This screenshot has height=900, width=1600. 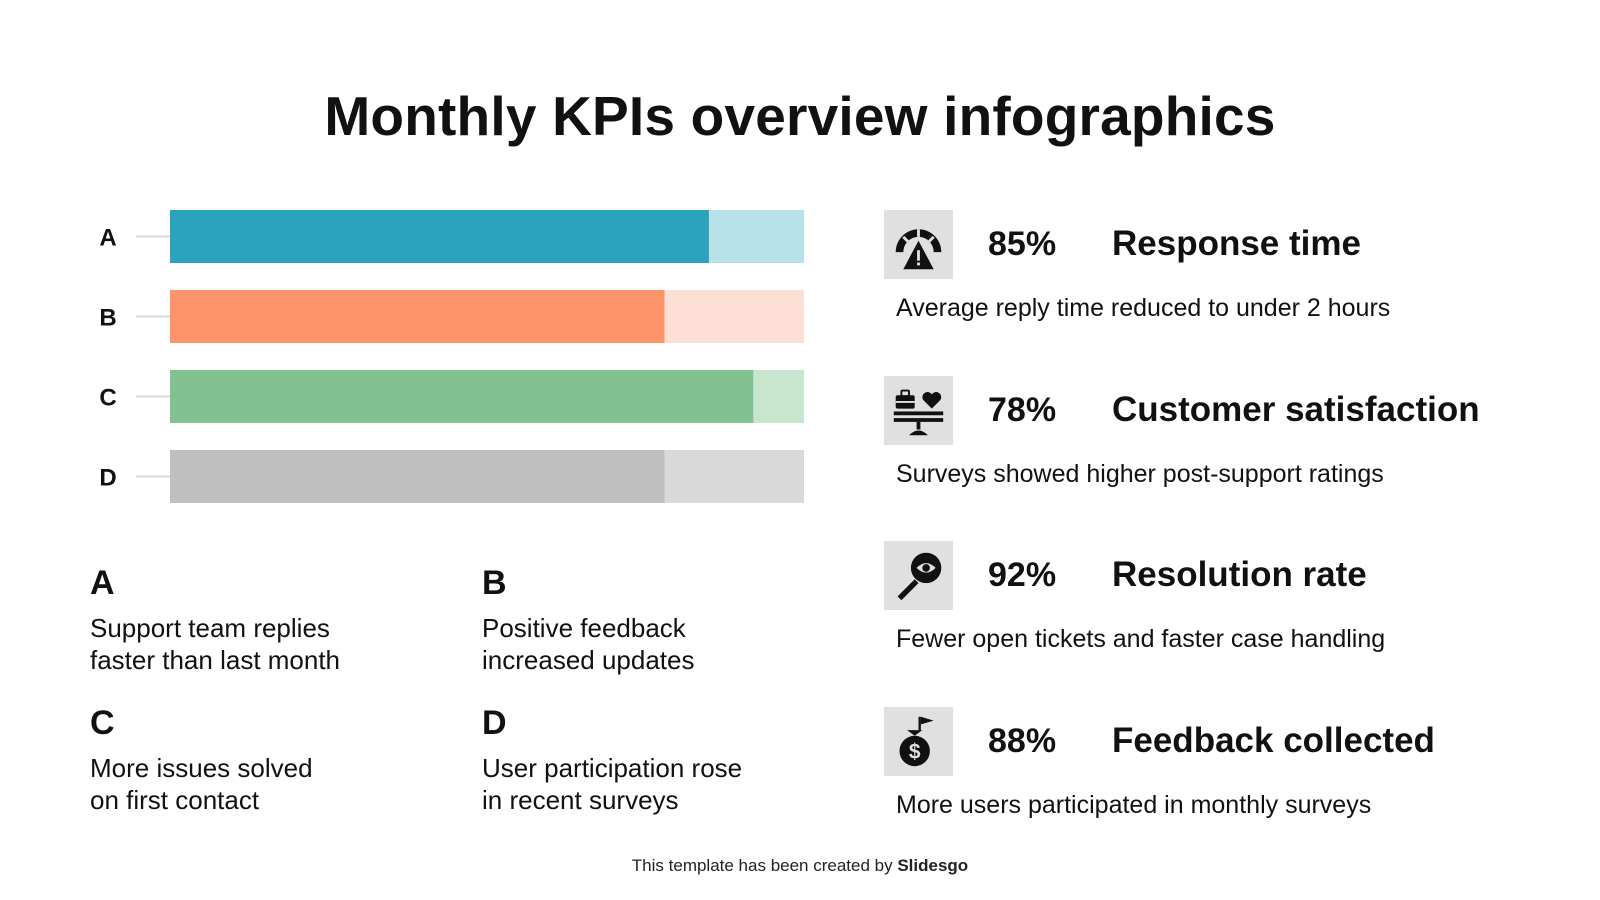 What do you see at coordinates (588, 644) in the screenshot?
I see `legend-text: Positive feedback increased updates` at bounding box center [588, 644].